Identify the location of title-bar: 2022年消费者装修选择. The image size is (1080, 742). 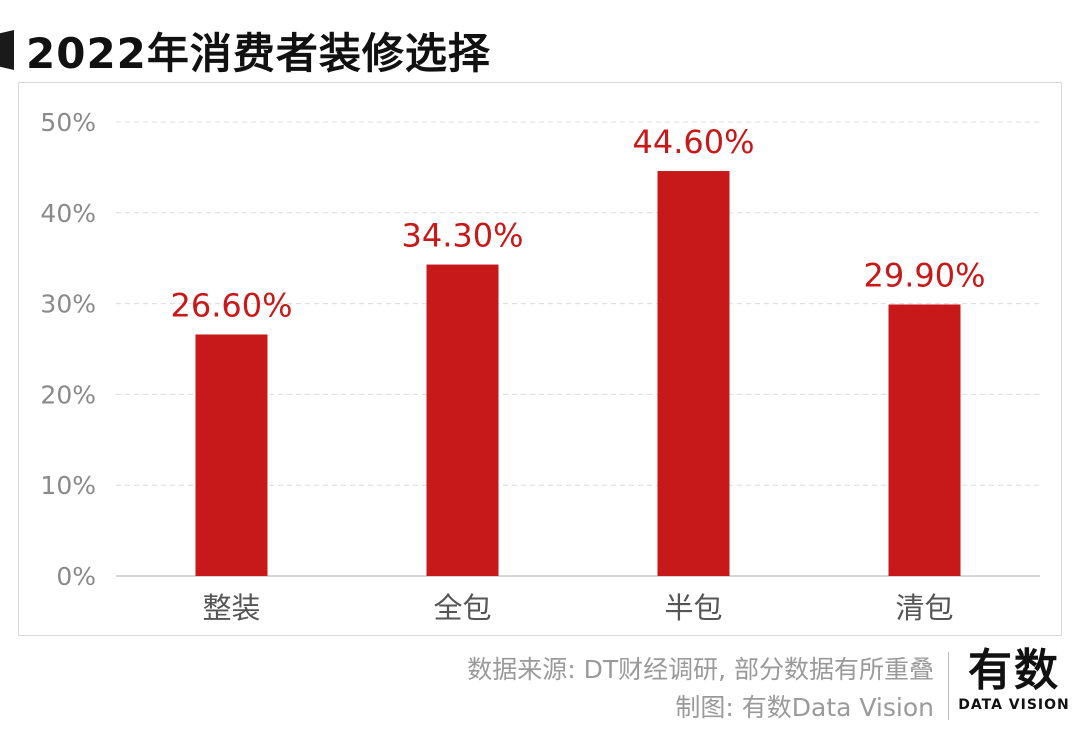
(245, 50).